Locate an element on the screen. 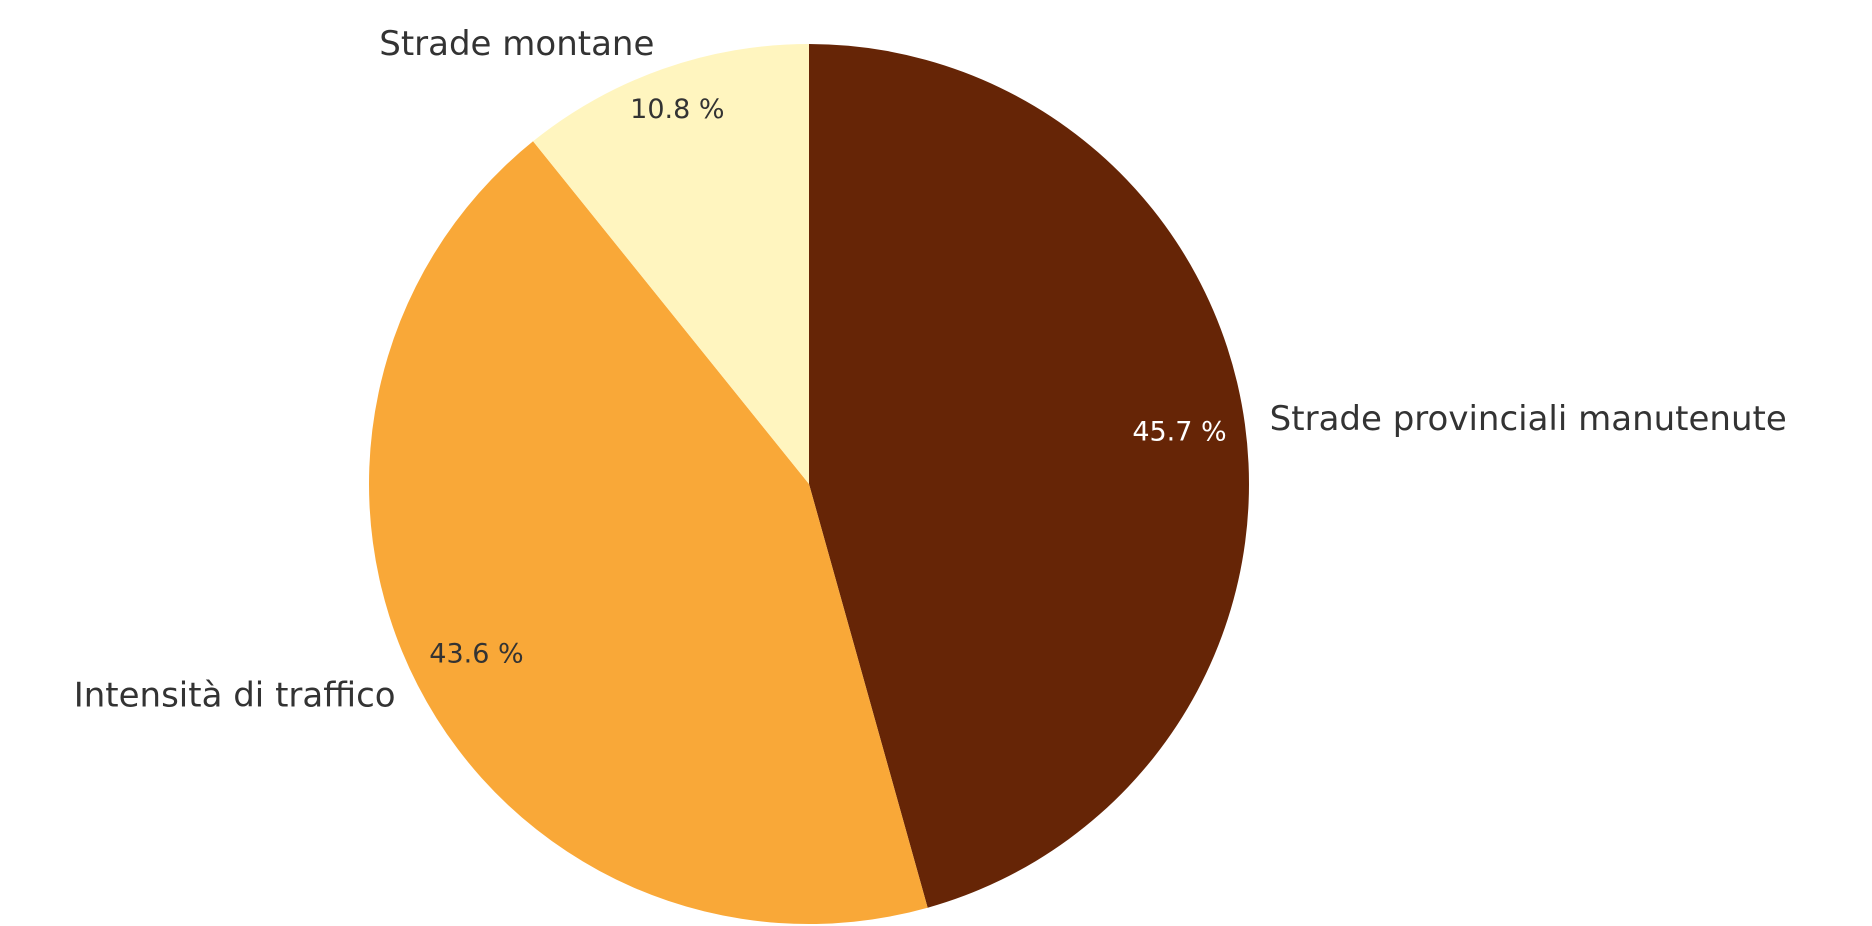 This screenshot has width=1872, height=926. category-label: Strade montane is located at coordinates (516, 44).